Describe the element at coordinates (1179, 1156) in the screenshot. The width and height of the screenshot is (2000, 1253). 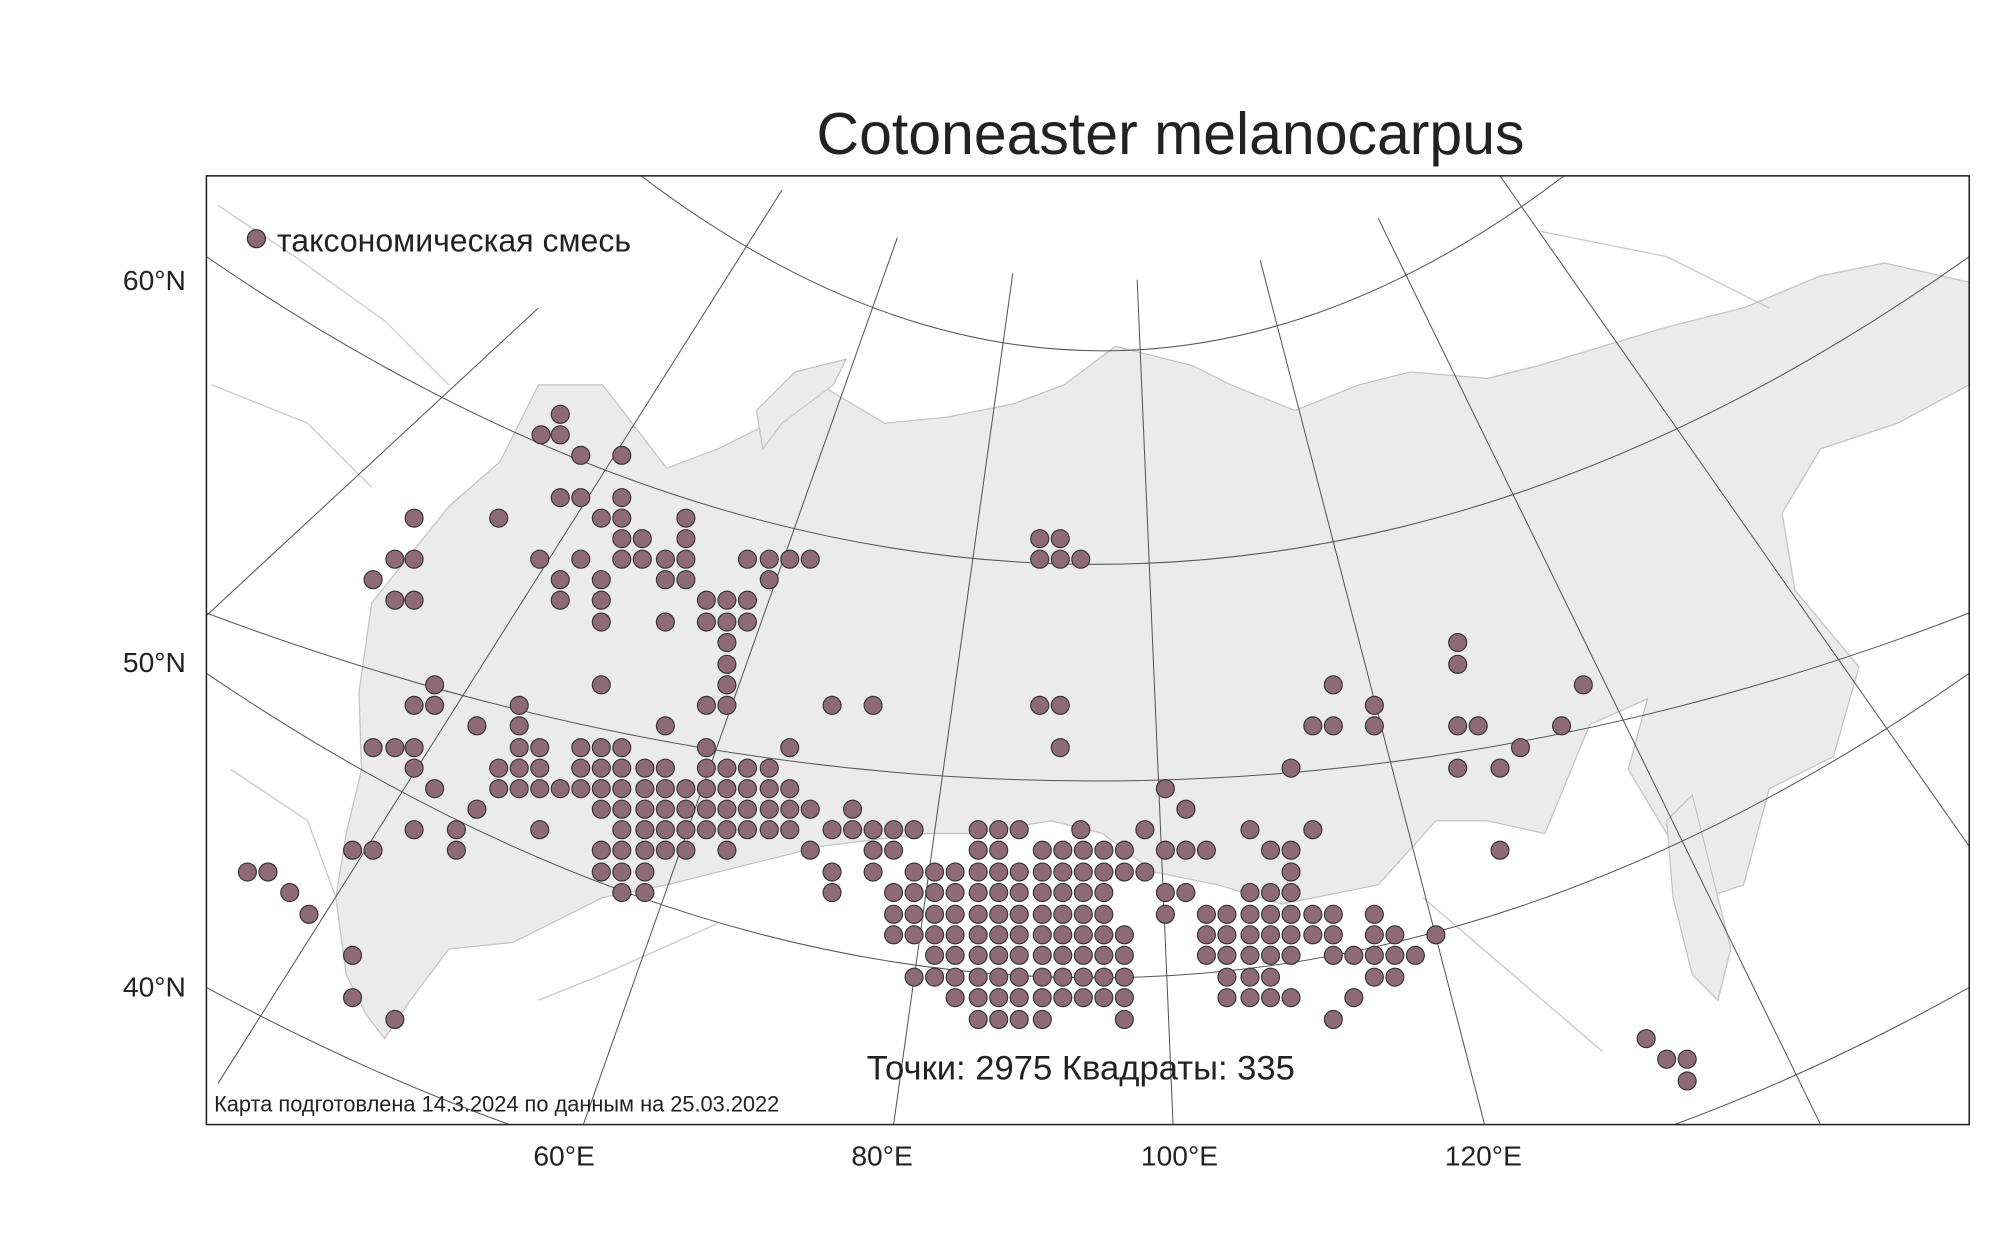
I see `lon-label: 100°E` at that location.